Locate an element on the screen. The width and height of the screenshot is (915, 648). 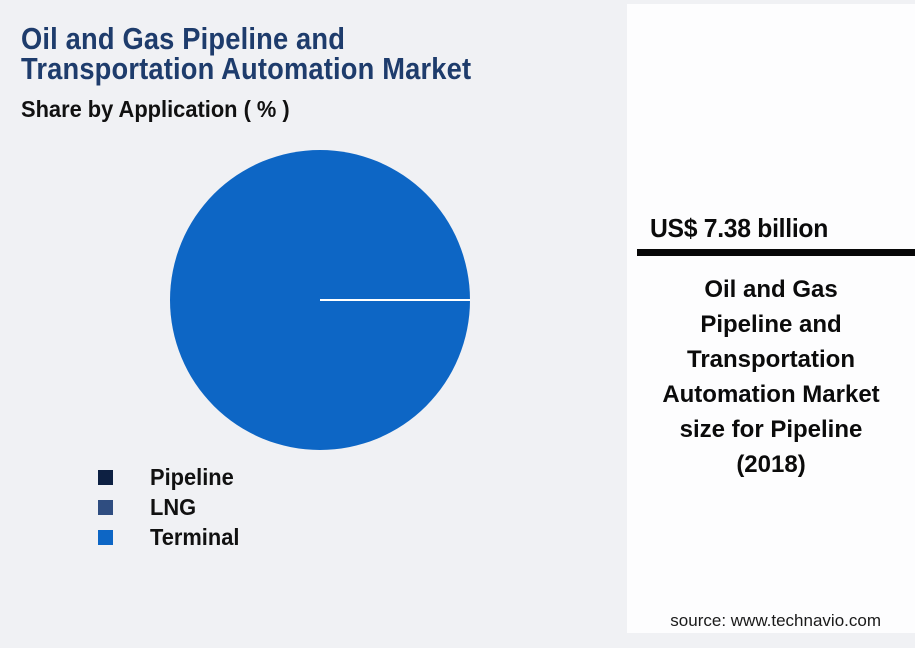
legend-swatch-pipeline is located at coordinates (105, 477).